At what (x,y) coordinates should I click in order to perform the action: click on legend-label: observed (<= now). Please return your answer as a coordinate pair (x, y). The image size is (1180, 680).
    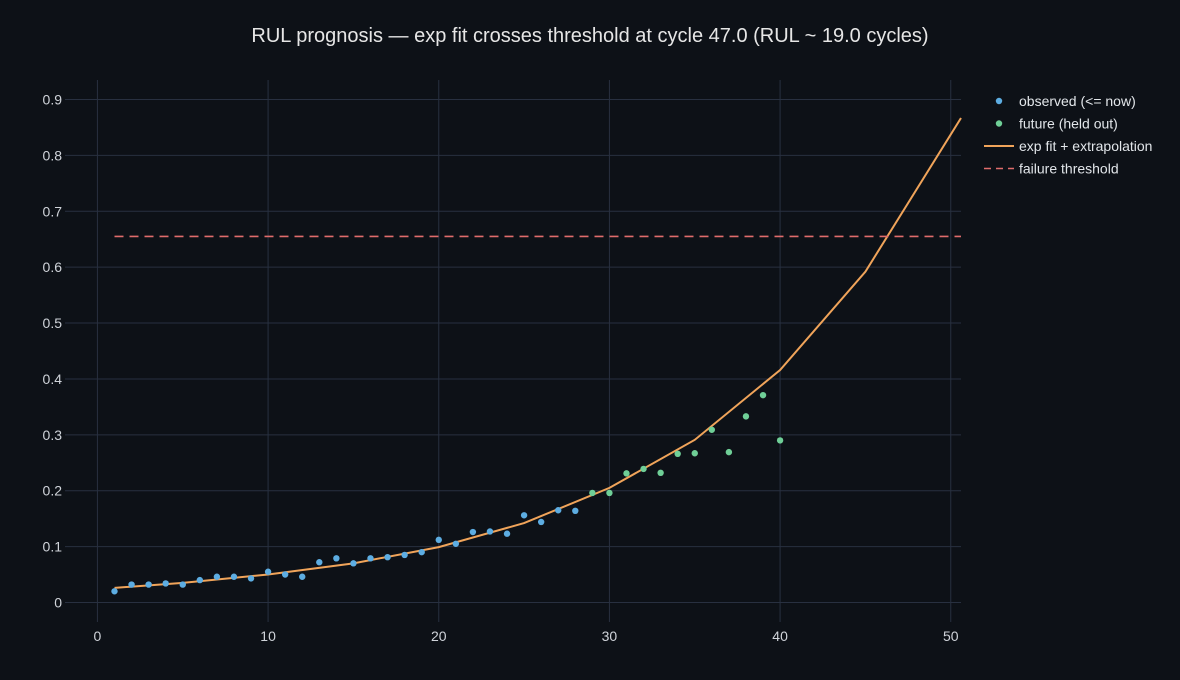
    Looking at the image, I should click on (1077, 101).